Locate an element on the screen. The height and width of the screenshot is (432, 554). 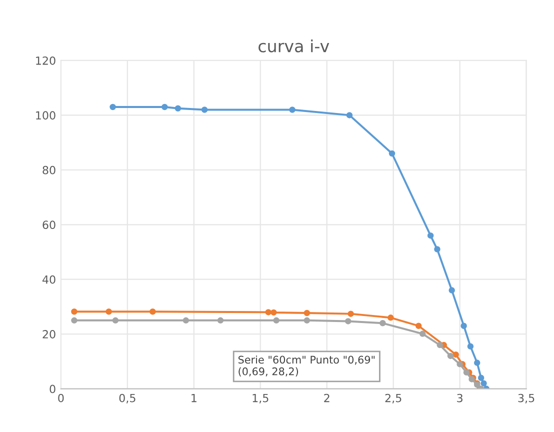
chart-title: curva i-v is located at coordinates (294, 45).